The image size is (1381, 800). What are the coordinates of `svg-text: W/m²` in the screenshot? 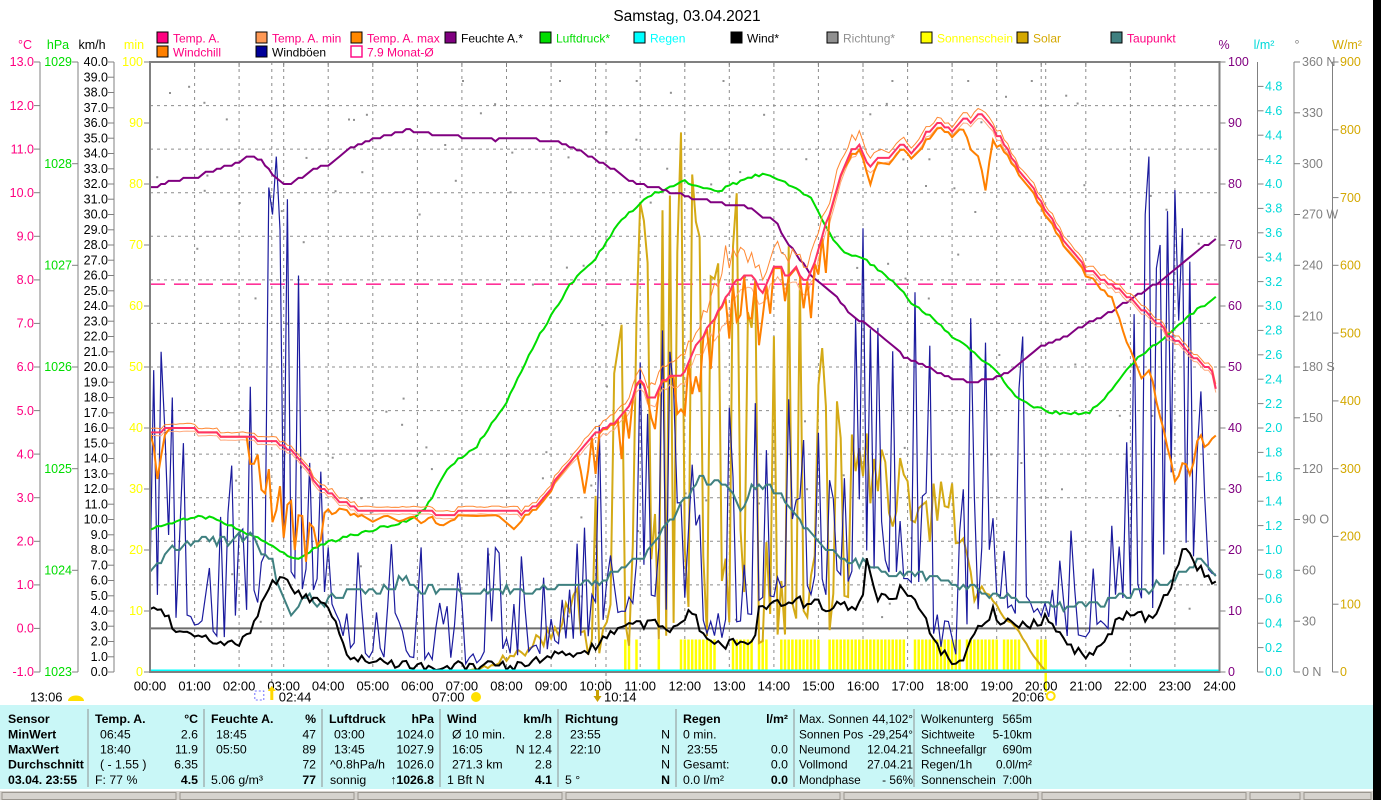 It's located at (1347, 45).